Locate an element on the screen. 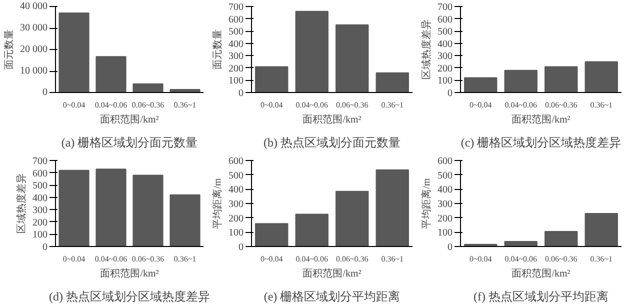 The image size is (628, 308). text: (f) 热点区域划分平均距离 is located at coordinates (541, 297).